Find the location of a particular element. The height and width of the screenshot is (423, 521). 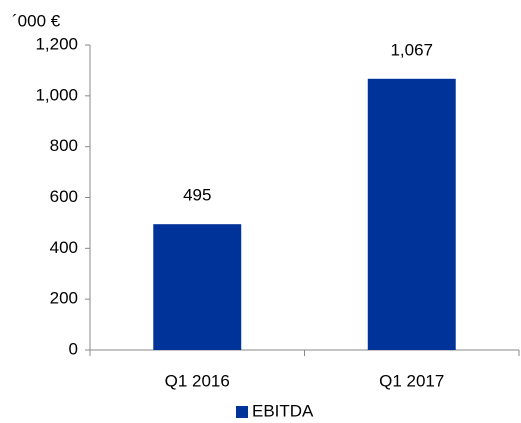

y-tick-label: 800 is located at coordinates (64, 145).